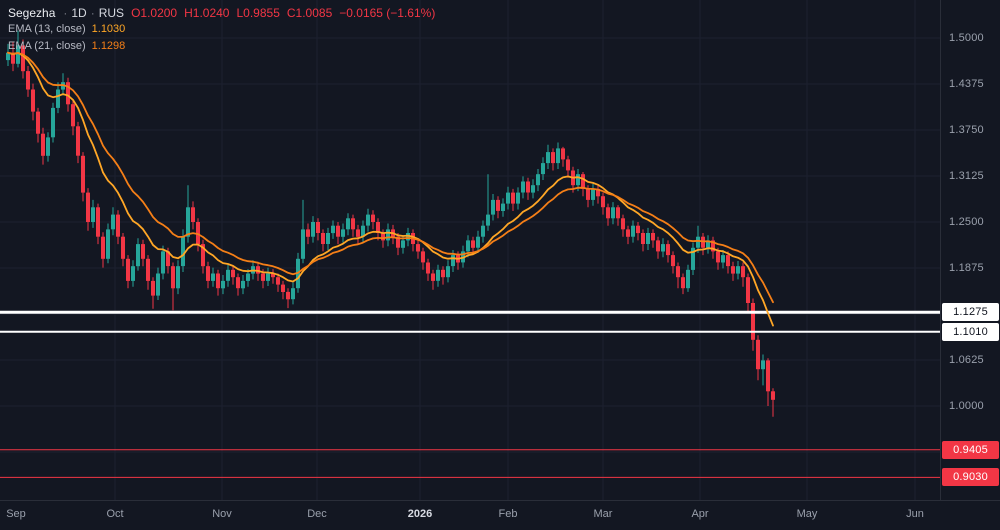 The height and width of the screenshot is (530, 1000). Describe the element at coordinates (221, 46) in the screenshot. I see `ema21-legend-row: EMA (21, close) 1.1298` at that location.